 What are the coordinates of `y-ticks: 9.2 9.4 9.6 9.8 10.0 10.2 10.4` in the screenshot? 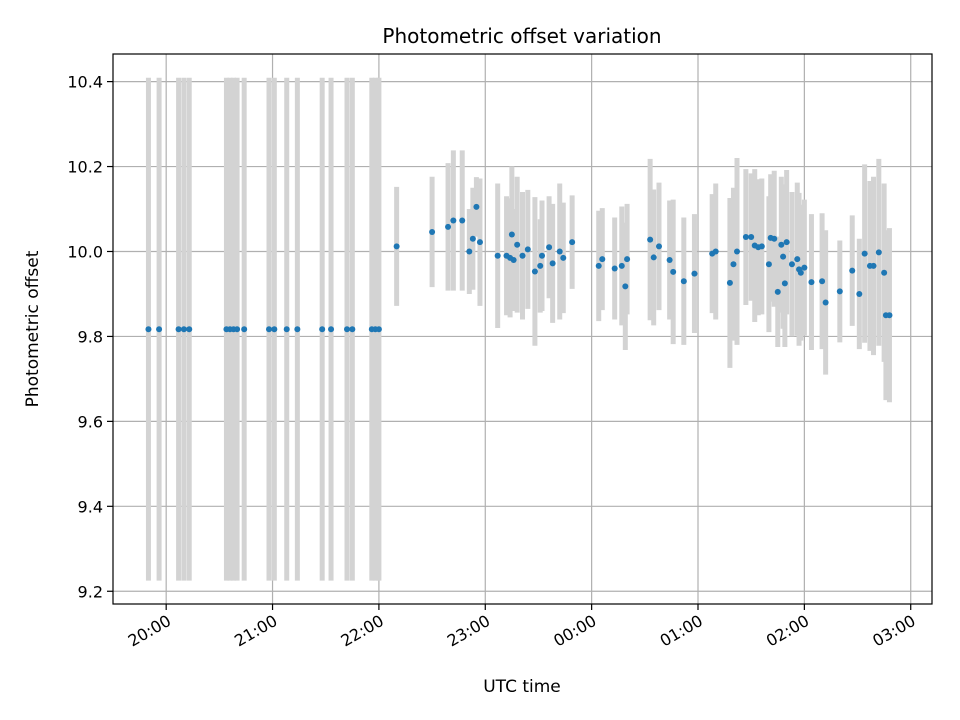 It's located at (90, 337).